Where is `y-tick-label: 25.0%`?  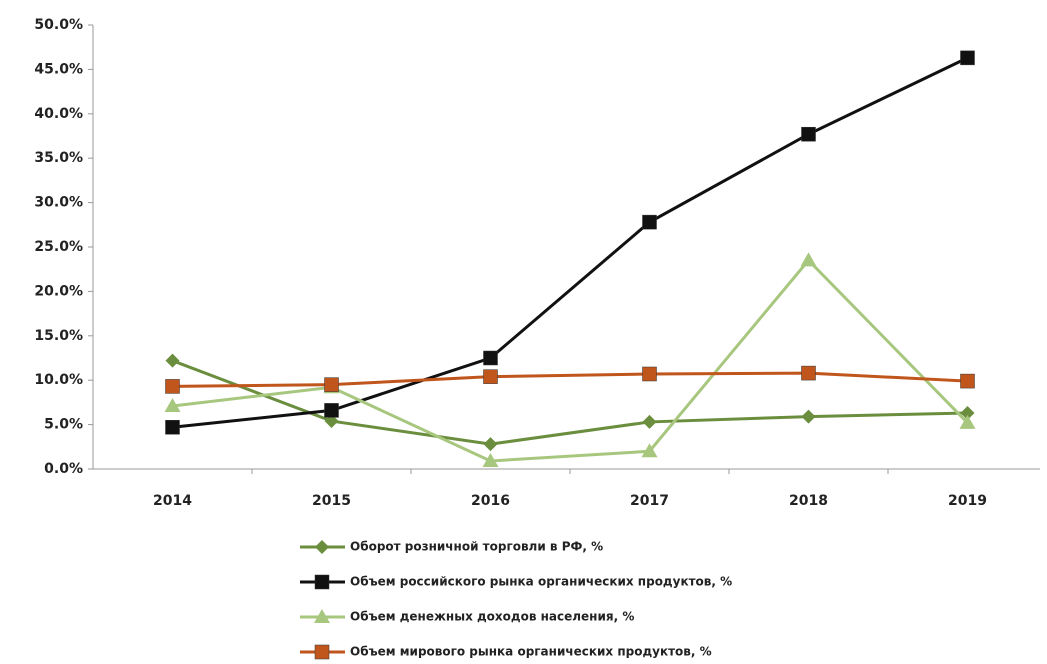 y-tick-label: 25.0% is located at coordinates (58, 247).